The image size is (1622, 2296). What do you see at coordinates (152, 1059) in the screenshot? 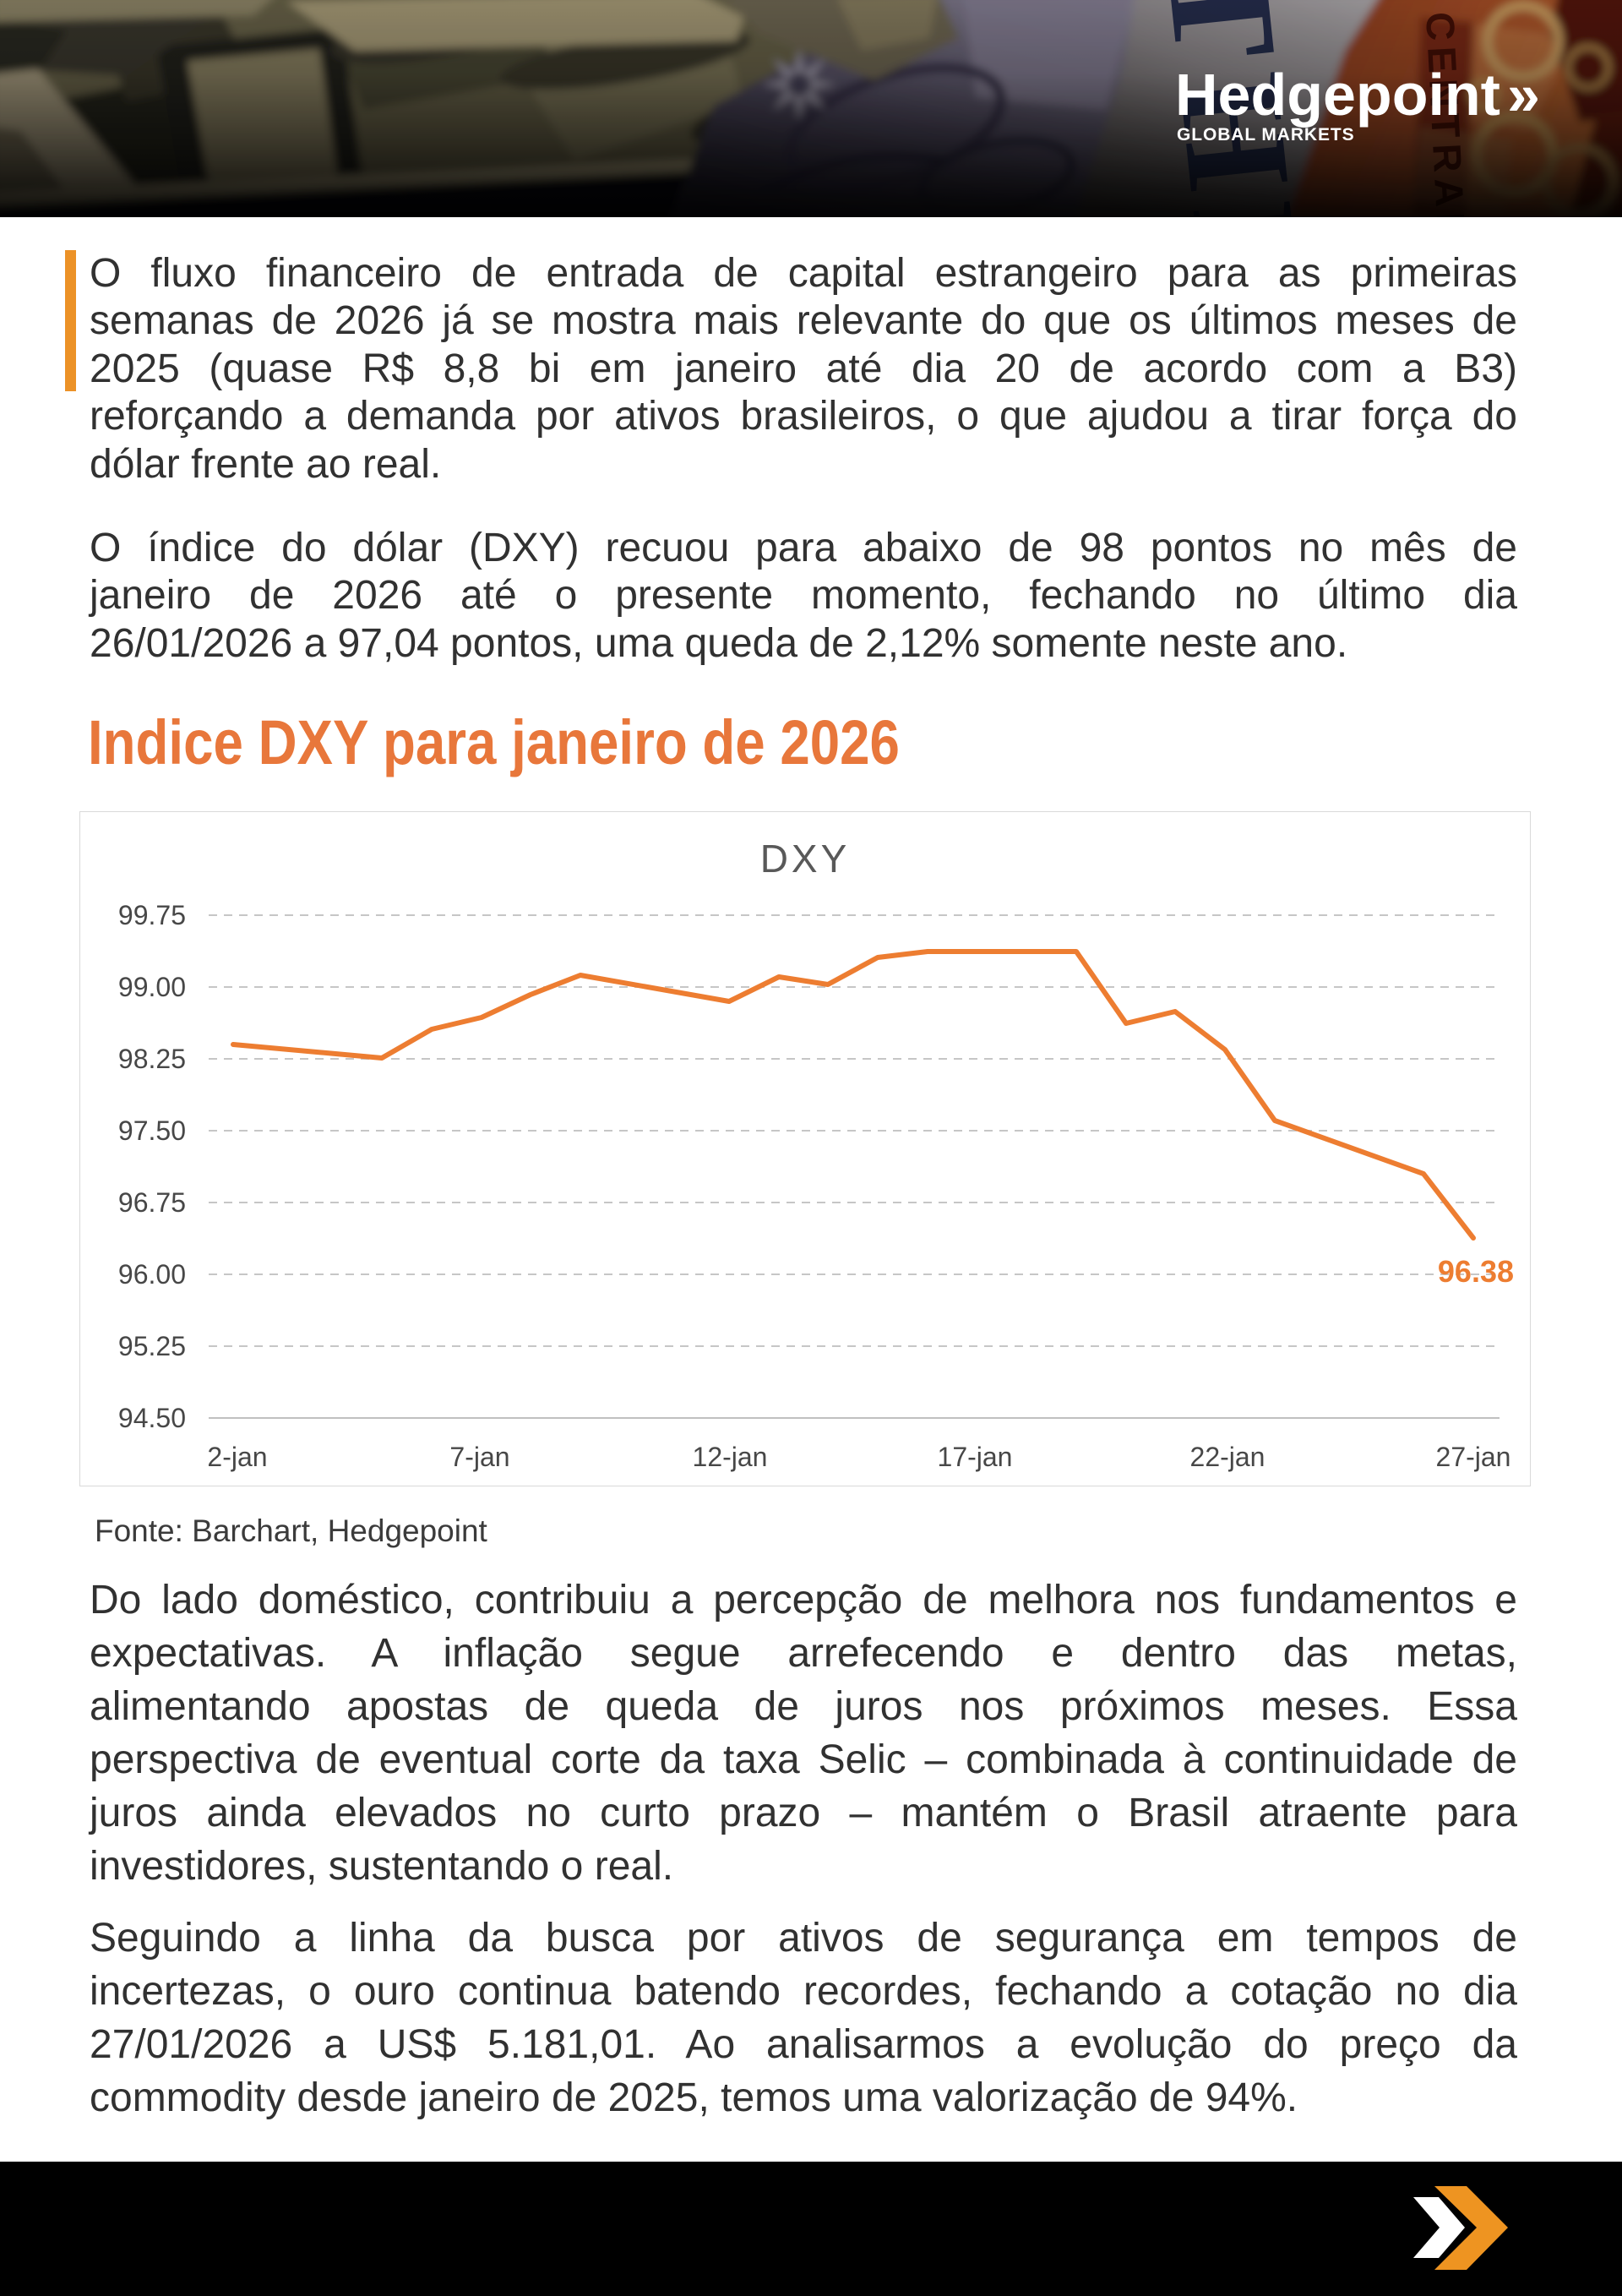
I see `svg-text: 98.25` at bounding box center [152, 1059].